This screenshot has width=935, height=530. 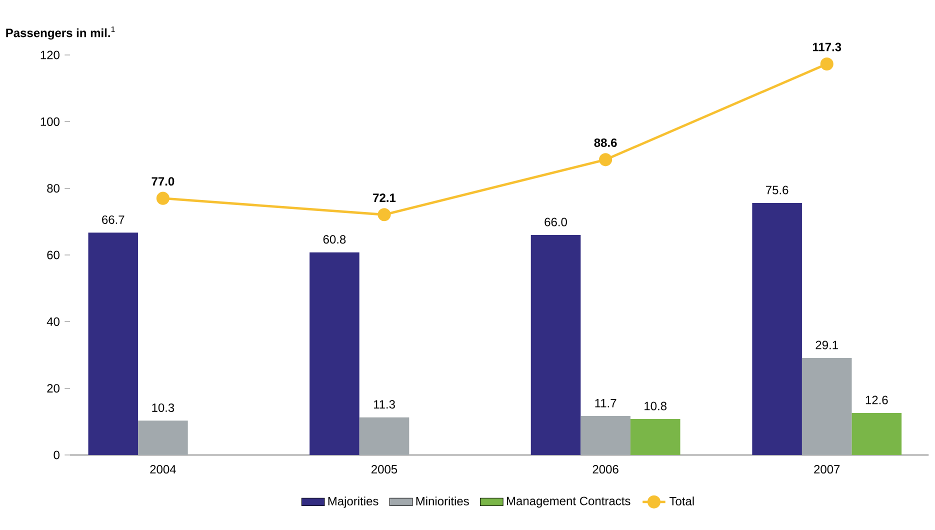 I want to click on data-label: 10.3, so click(x=163, y=407).